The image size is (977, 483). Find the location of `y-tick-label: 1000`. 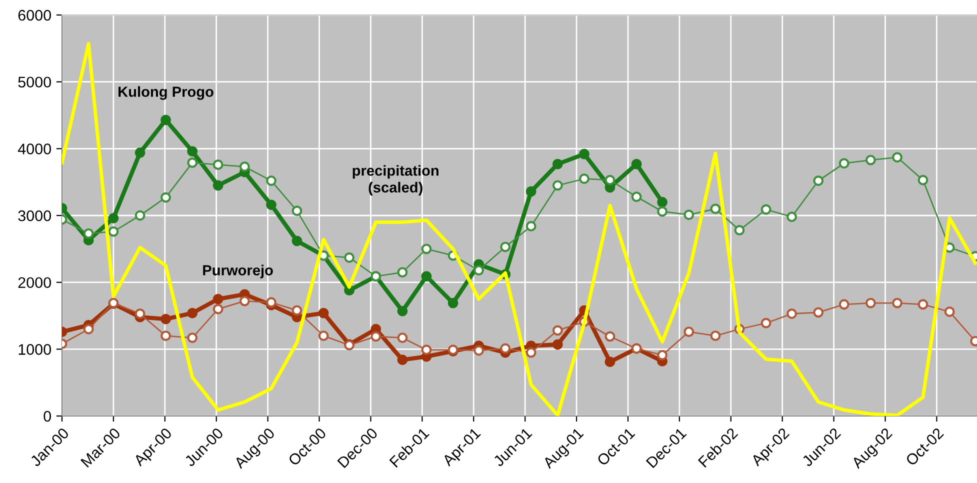

y-tick-label: 1000 is located at coordinates (34, 349).